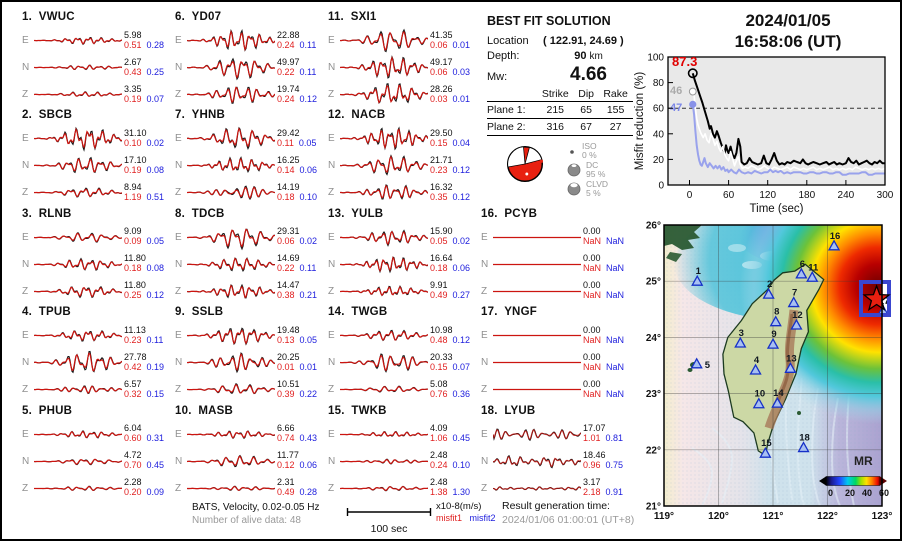  I want to click on station-code: RLNB, so click(55, 213).